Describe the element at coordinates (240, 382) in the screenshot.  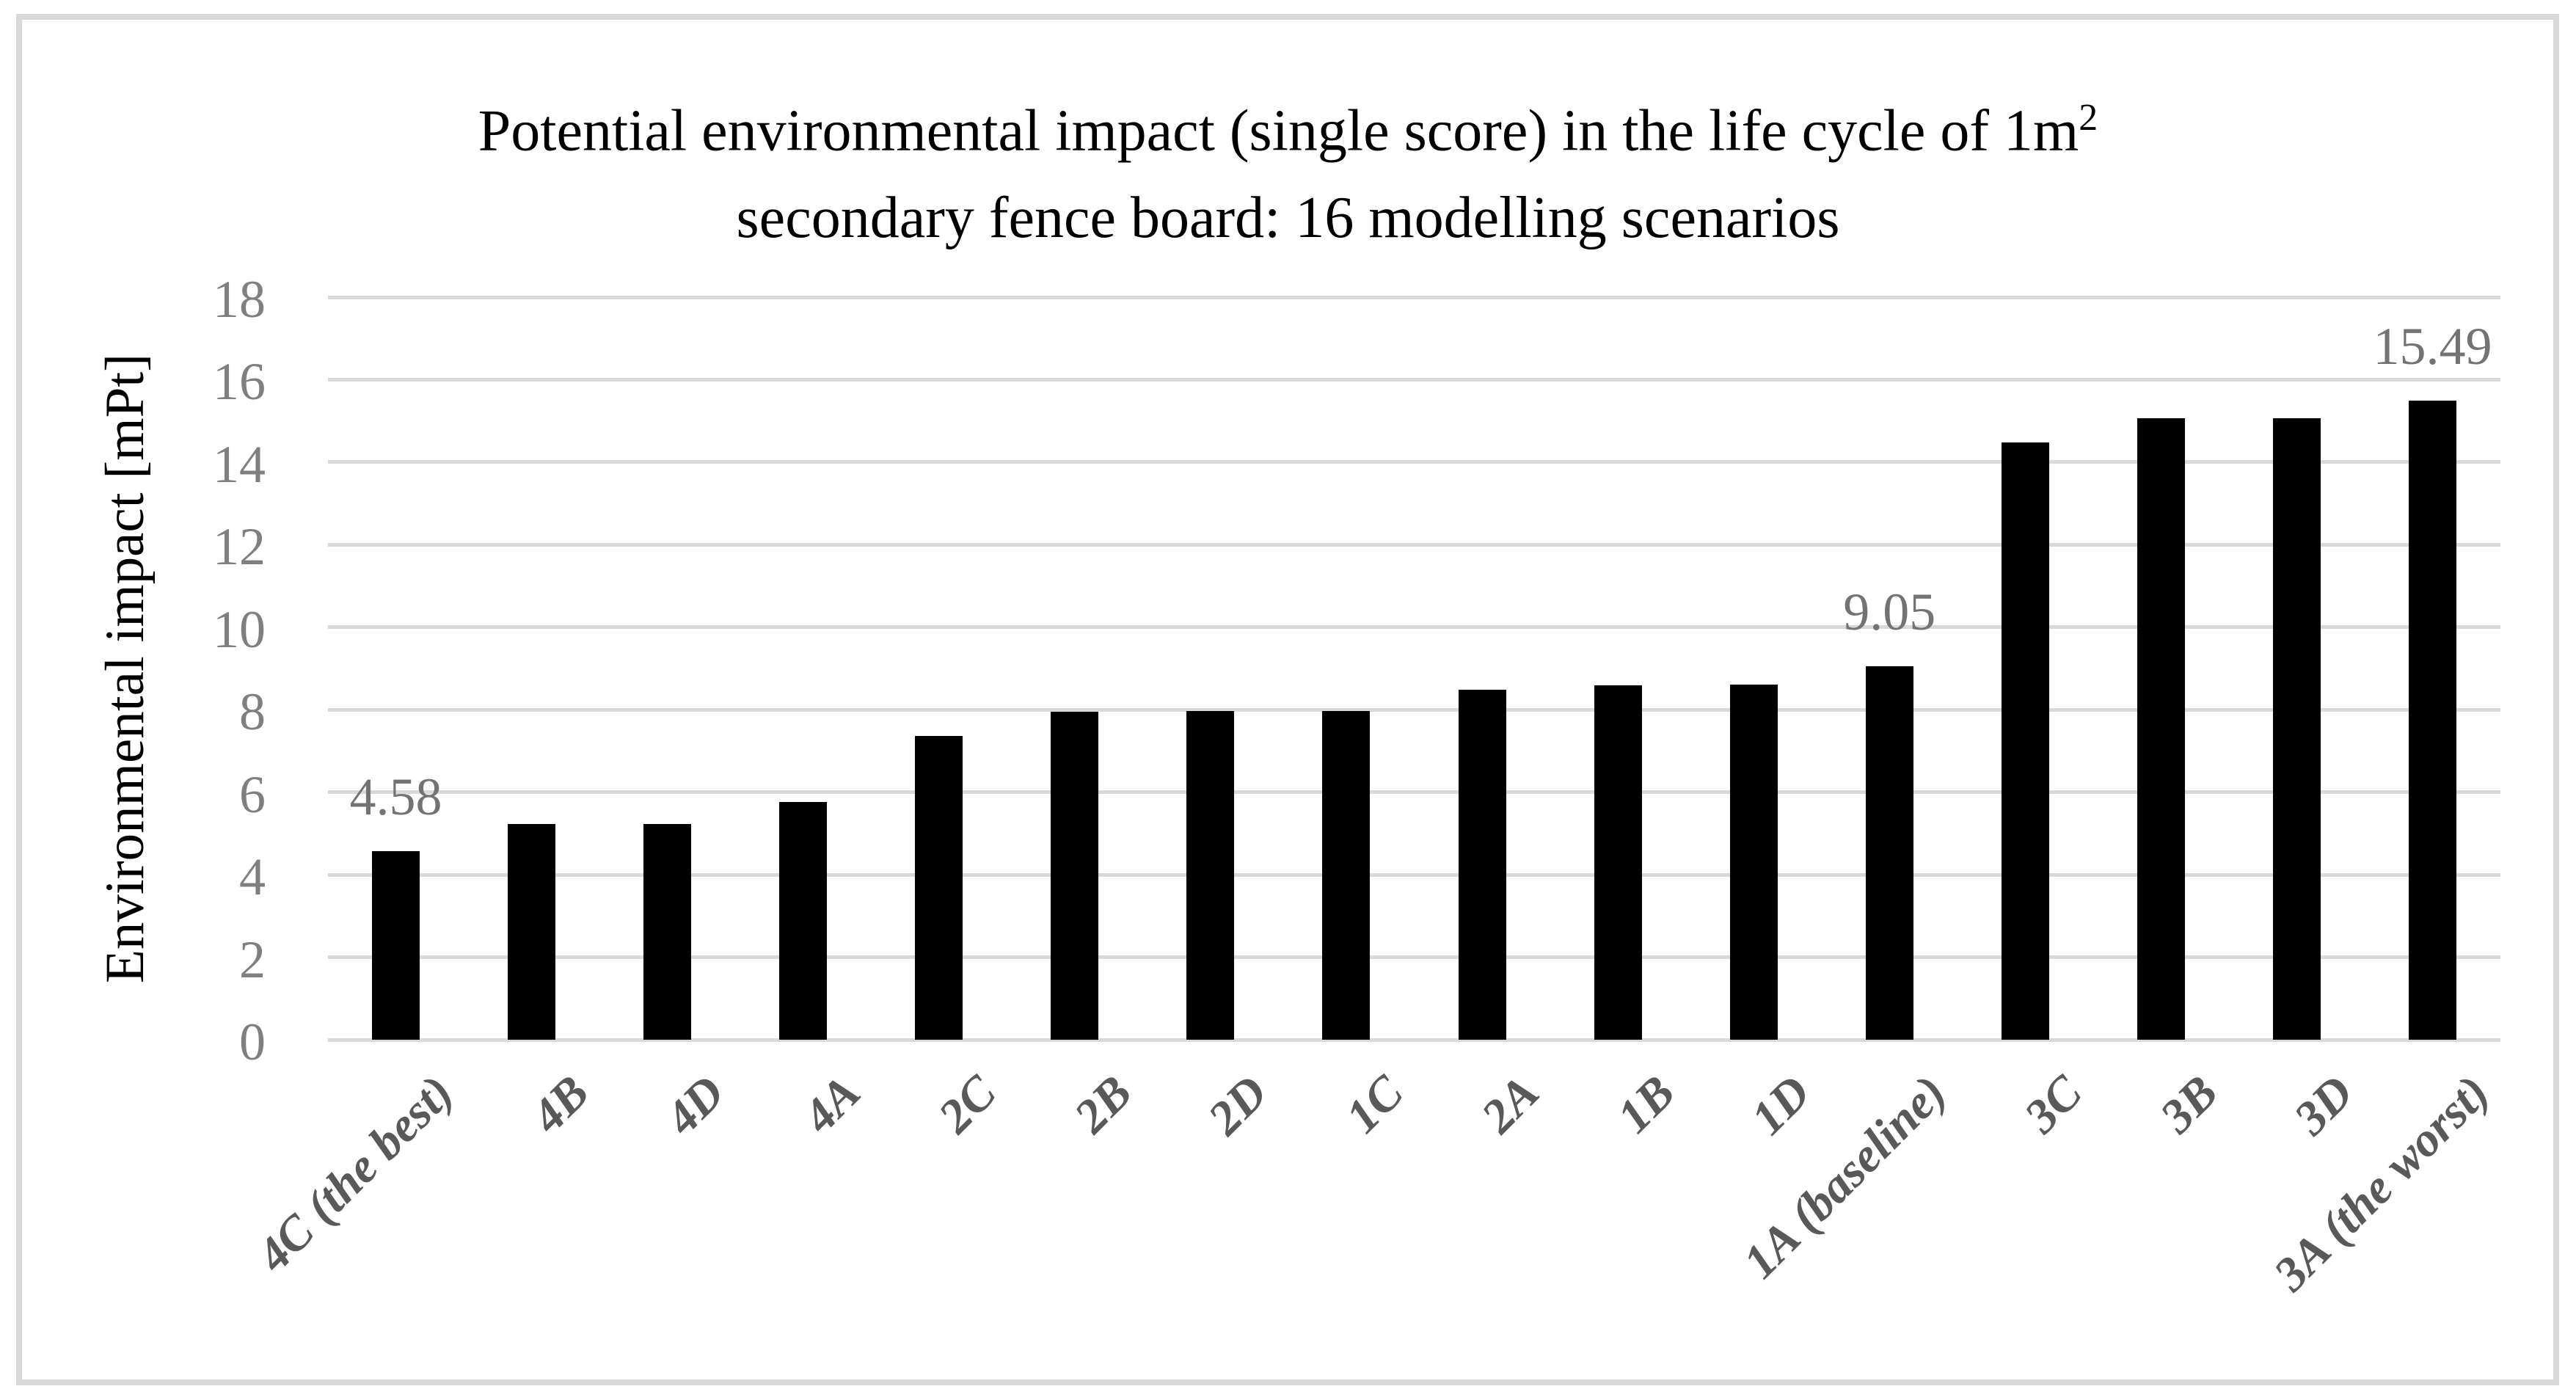
I see `y-axis-tick-label: 16` at that location.